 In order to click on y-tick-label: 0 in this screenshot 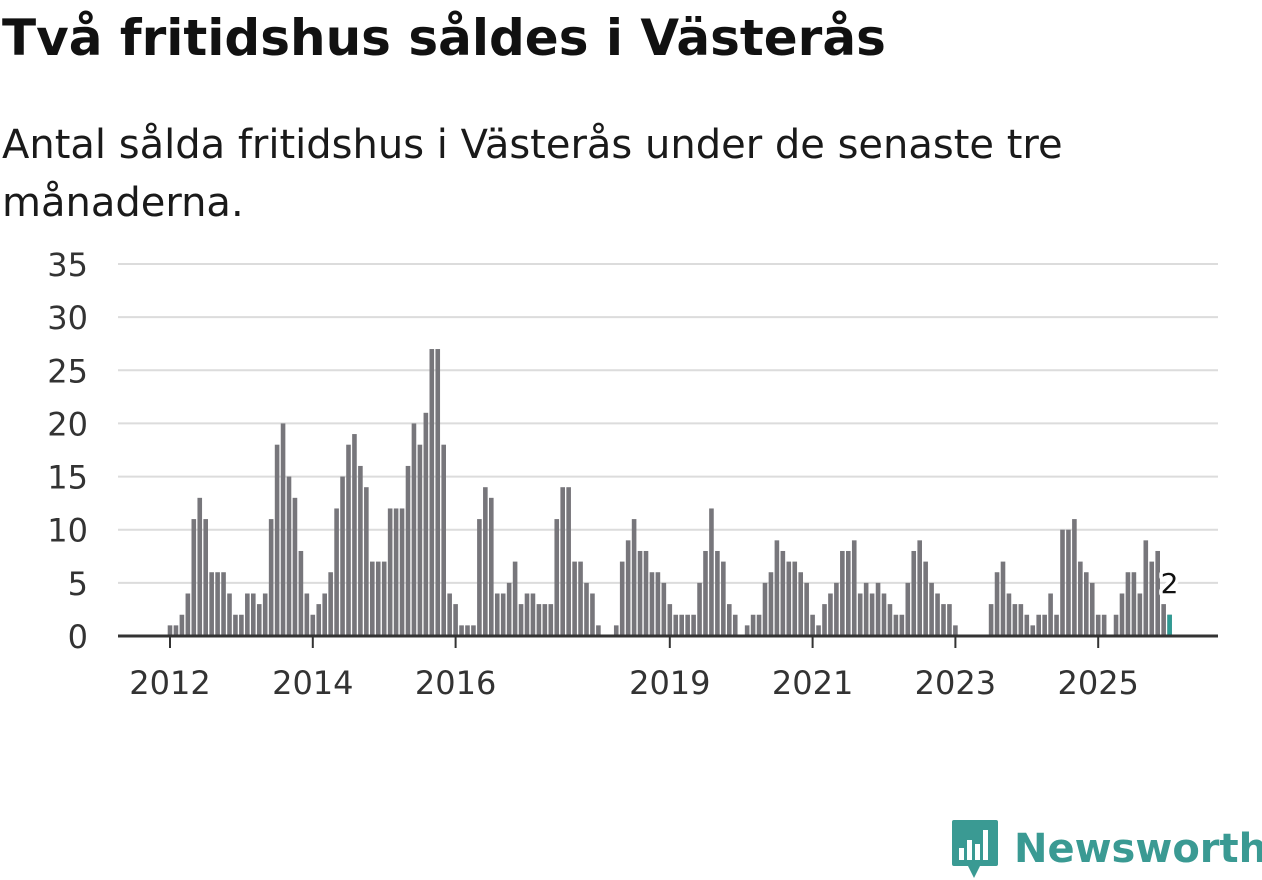, I will do `click(78, 637)`.